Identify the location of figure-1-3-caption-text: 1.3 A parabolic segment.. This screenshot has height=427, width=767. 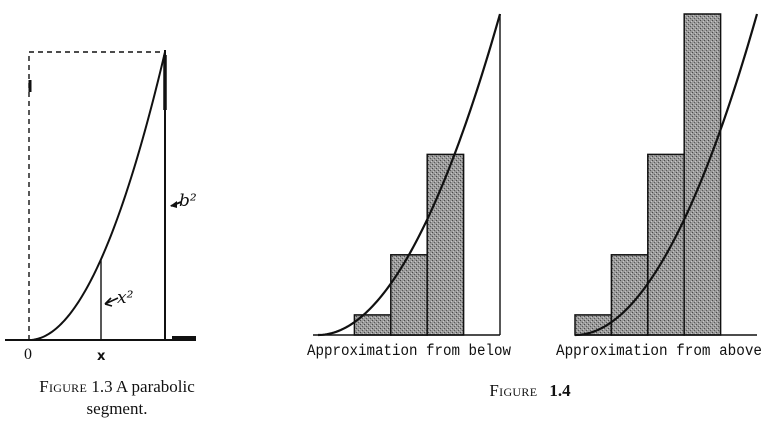
(140, 397).